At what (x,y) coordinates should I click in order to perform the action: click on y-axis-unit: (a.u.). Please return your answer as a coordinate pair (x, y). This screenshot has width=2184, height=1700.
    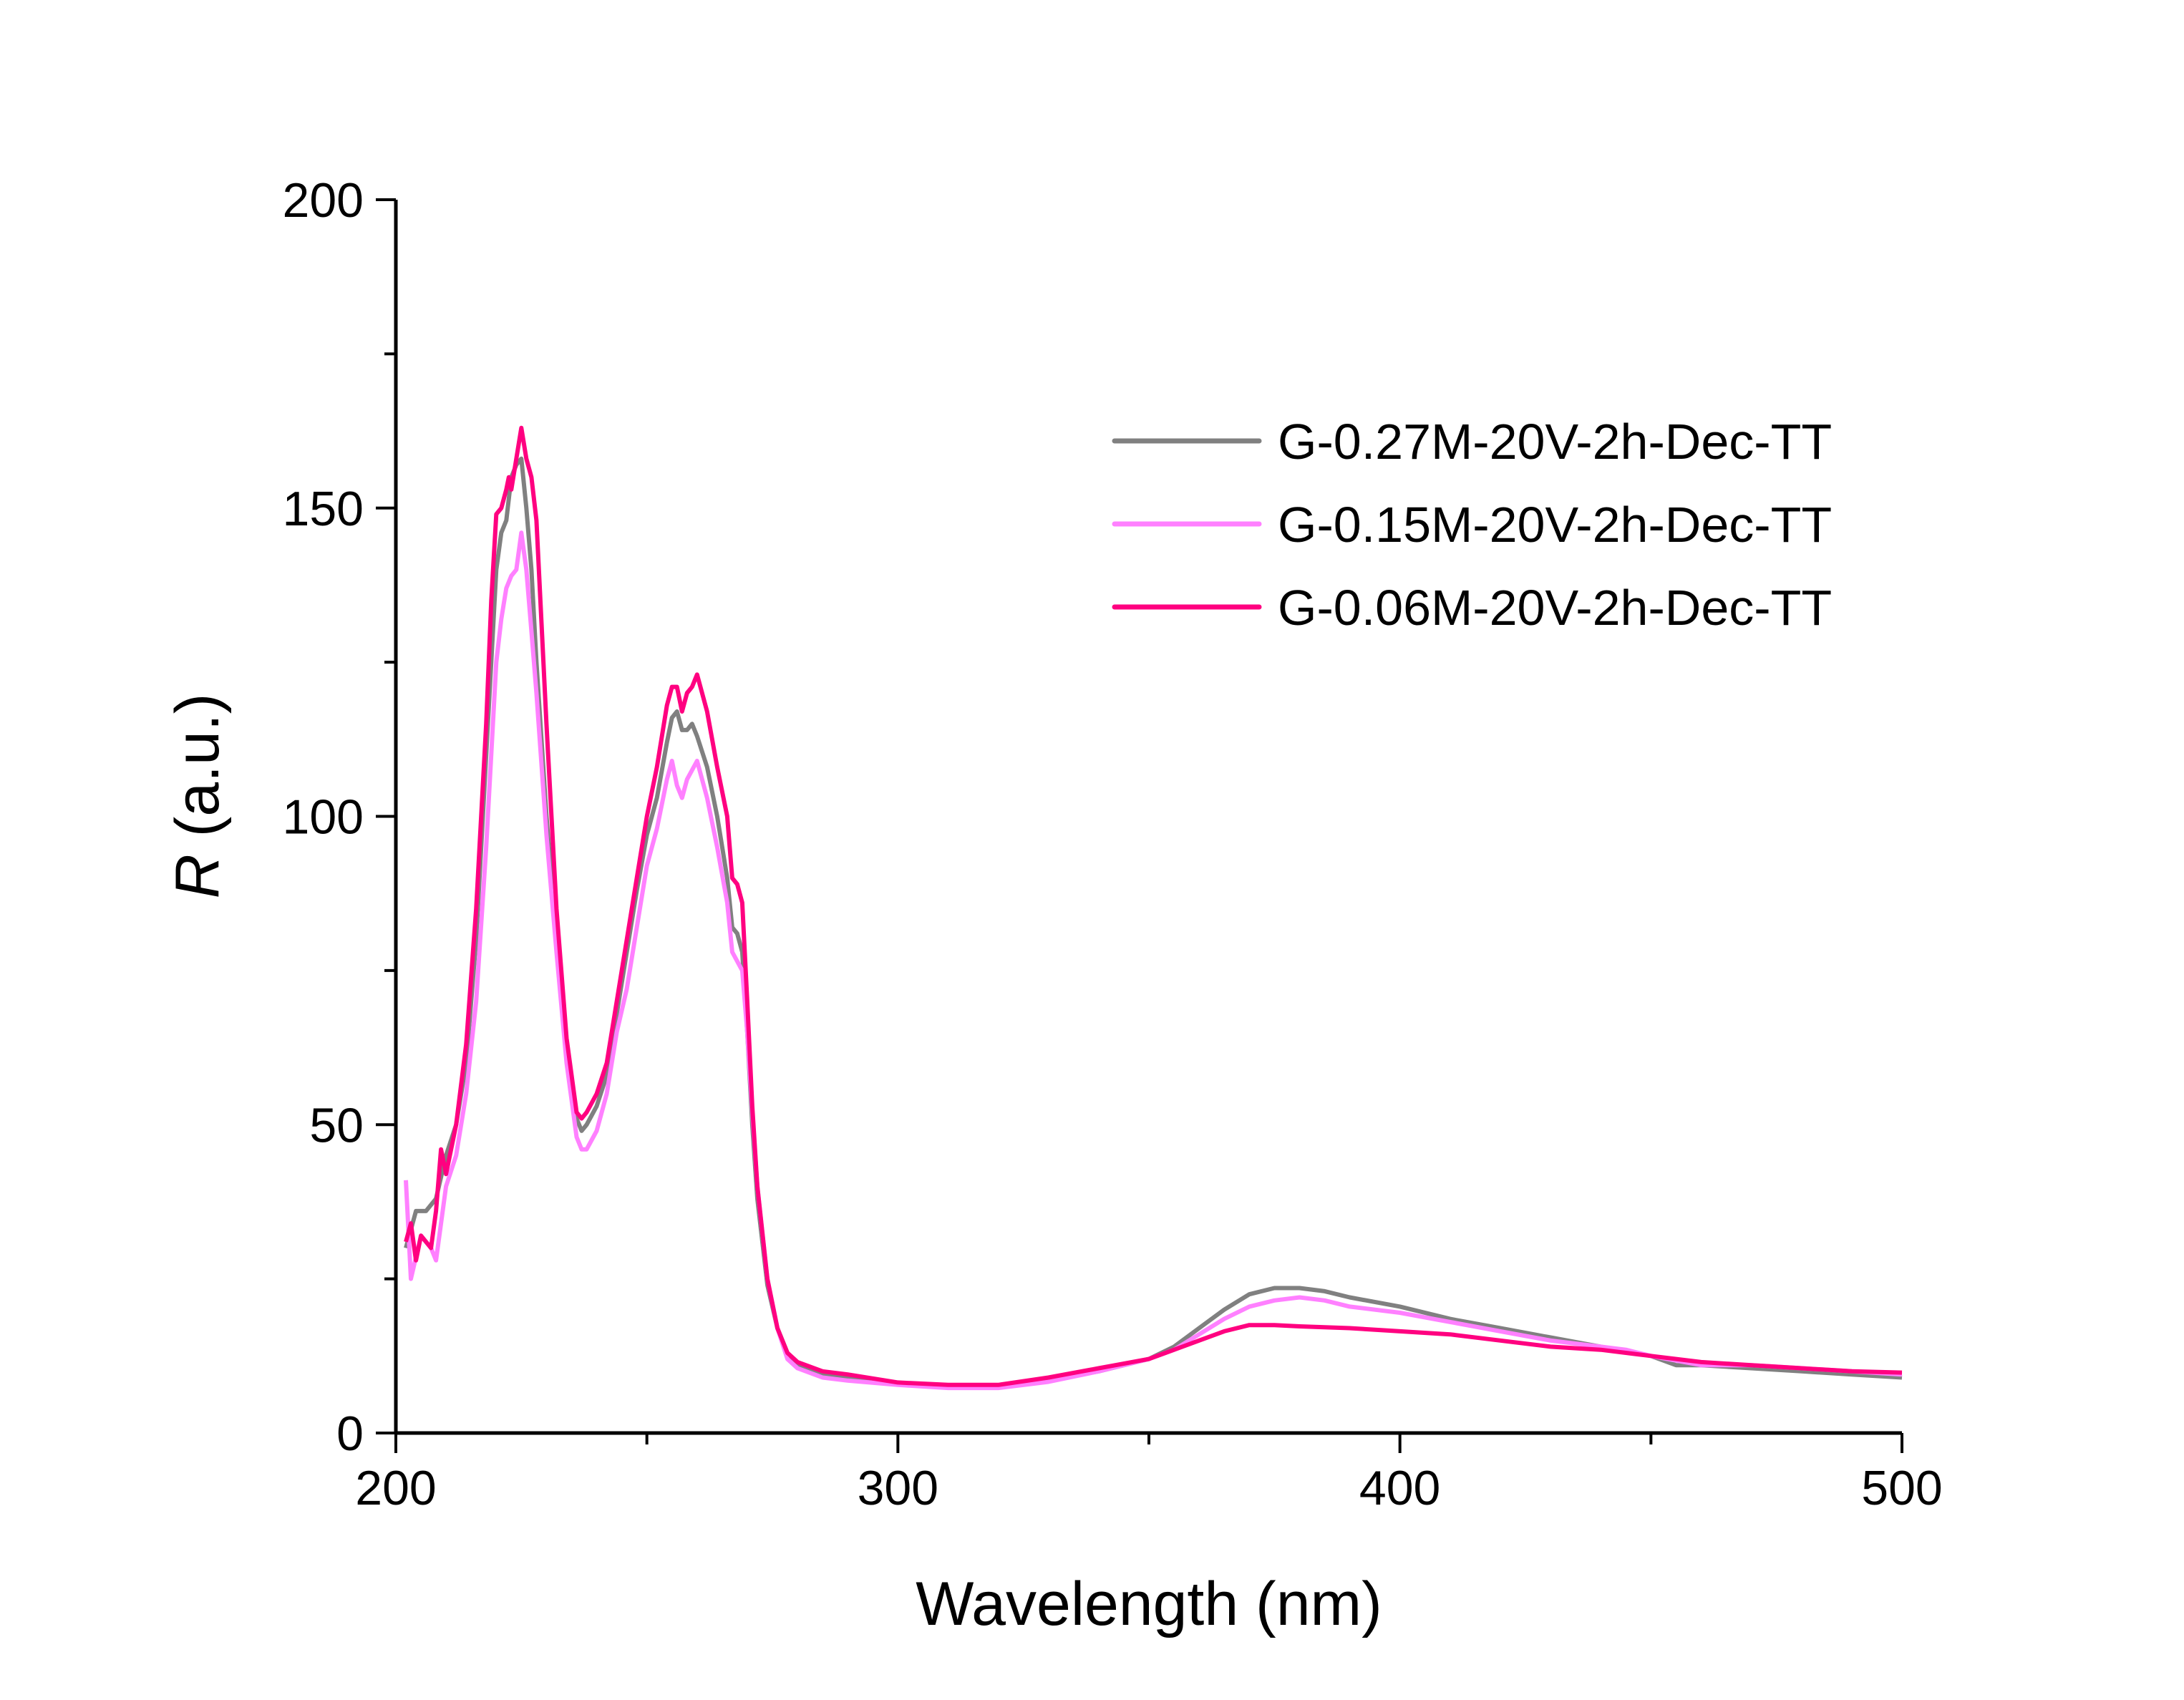
    Looking at the image, I should click on (197, 774).